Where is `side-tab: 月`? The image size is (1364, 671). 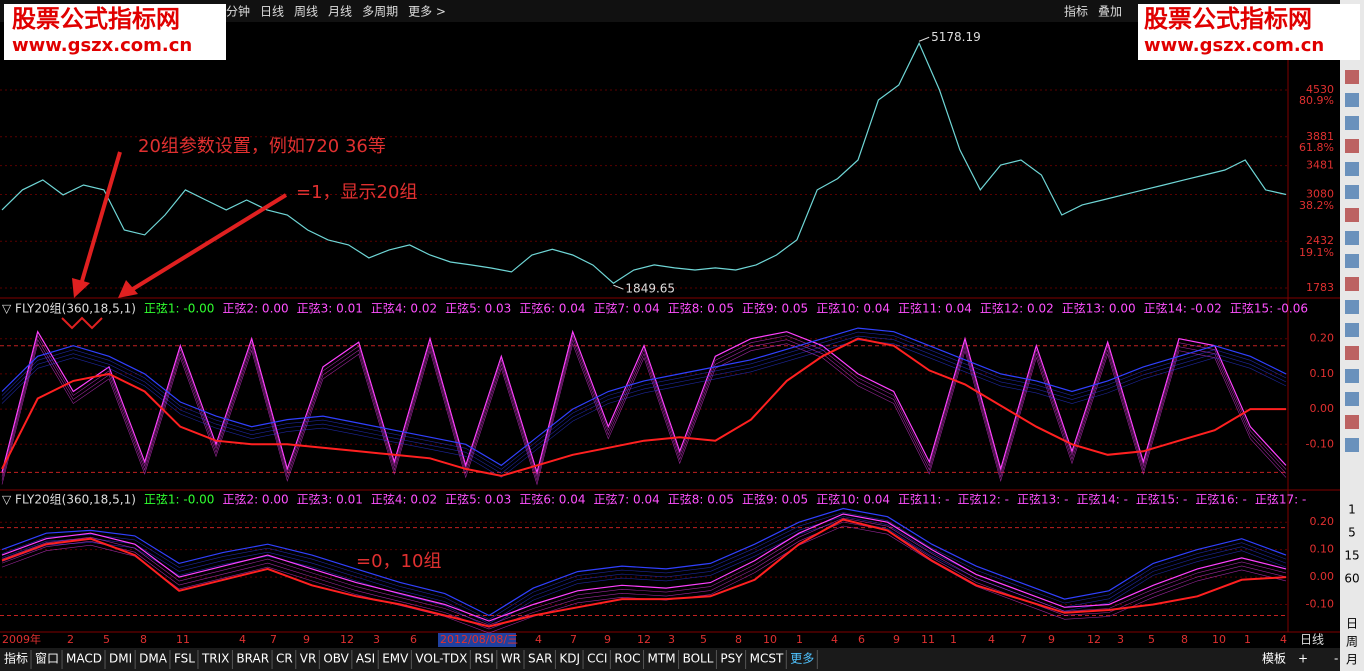 side-tab: 月 is located at coordinates (1352, 660).